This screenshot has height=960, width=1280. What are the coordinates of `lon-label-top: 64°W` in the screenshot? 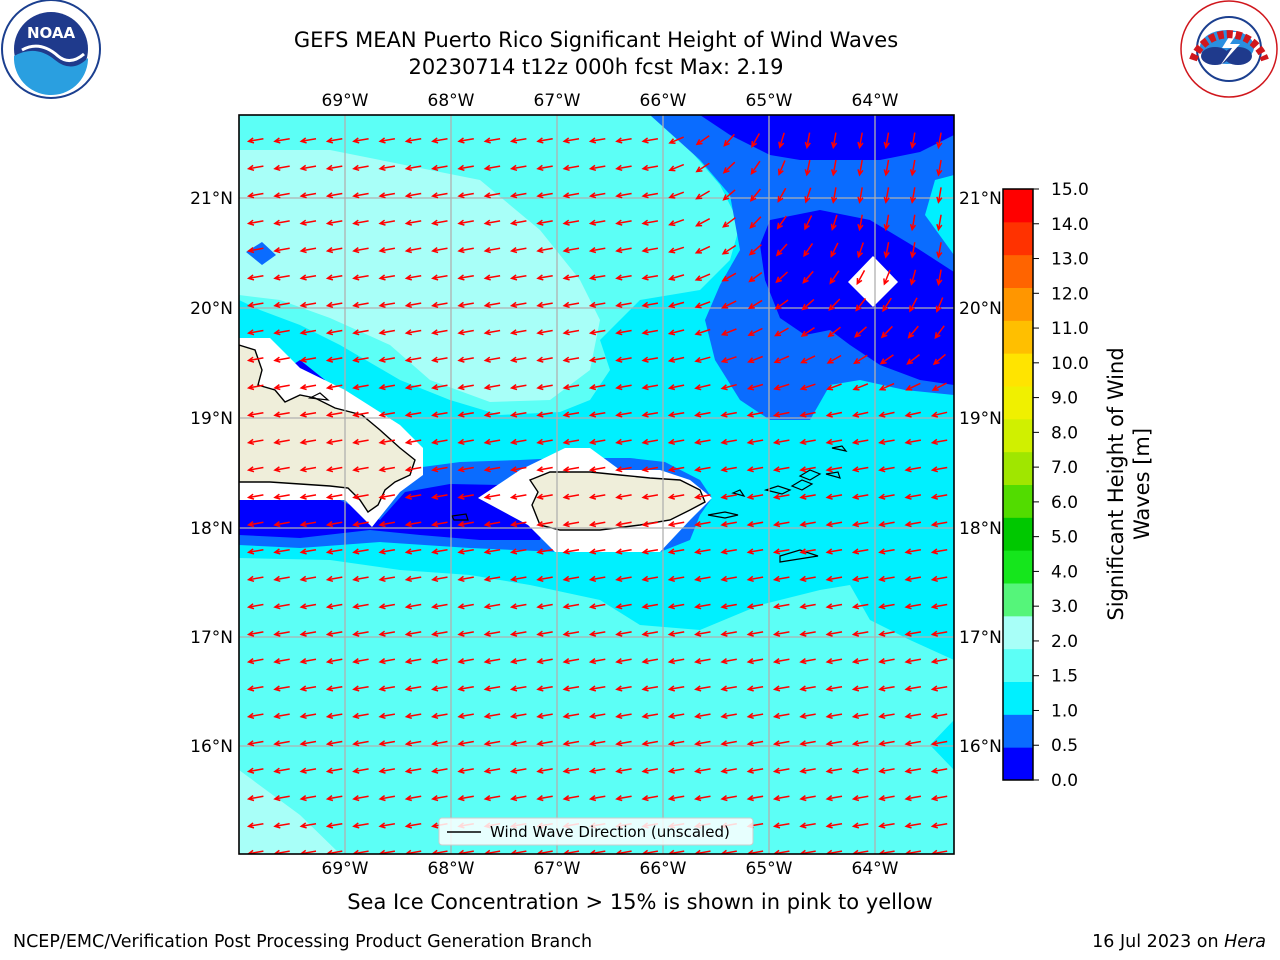 It's located at (875, 101).